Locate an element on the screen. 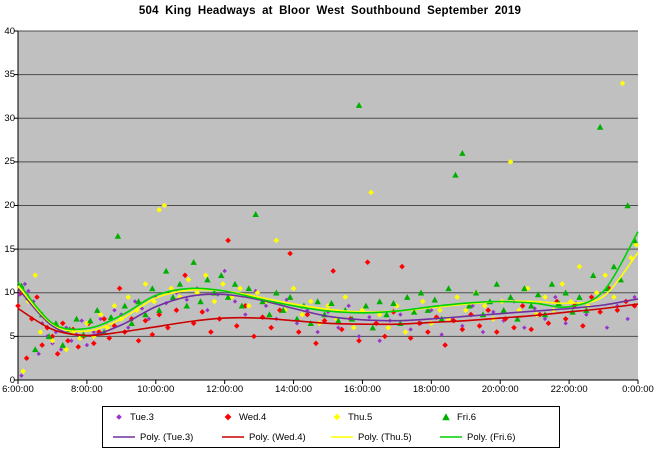 This screenshot has height=452, width=660. legend-label: Poly. (Fri.6) is located at coordinates (491, 437).